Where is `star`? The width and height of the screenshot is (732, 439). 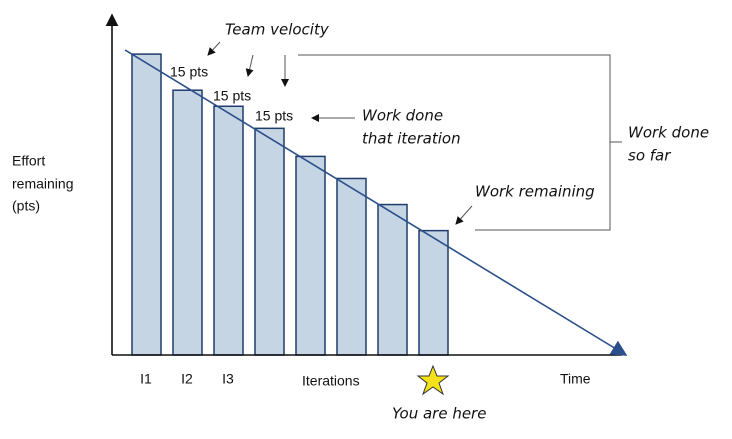 star is located at coordinates (433, 380).